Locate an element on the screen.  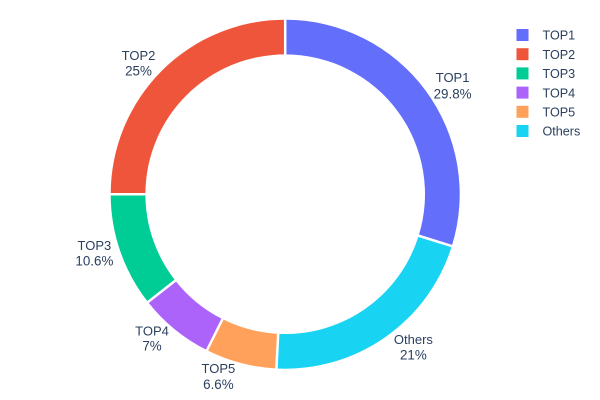
svg-text: 21% is located at coordinates (413, 355).